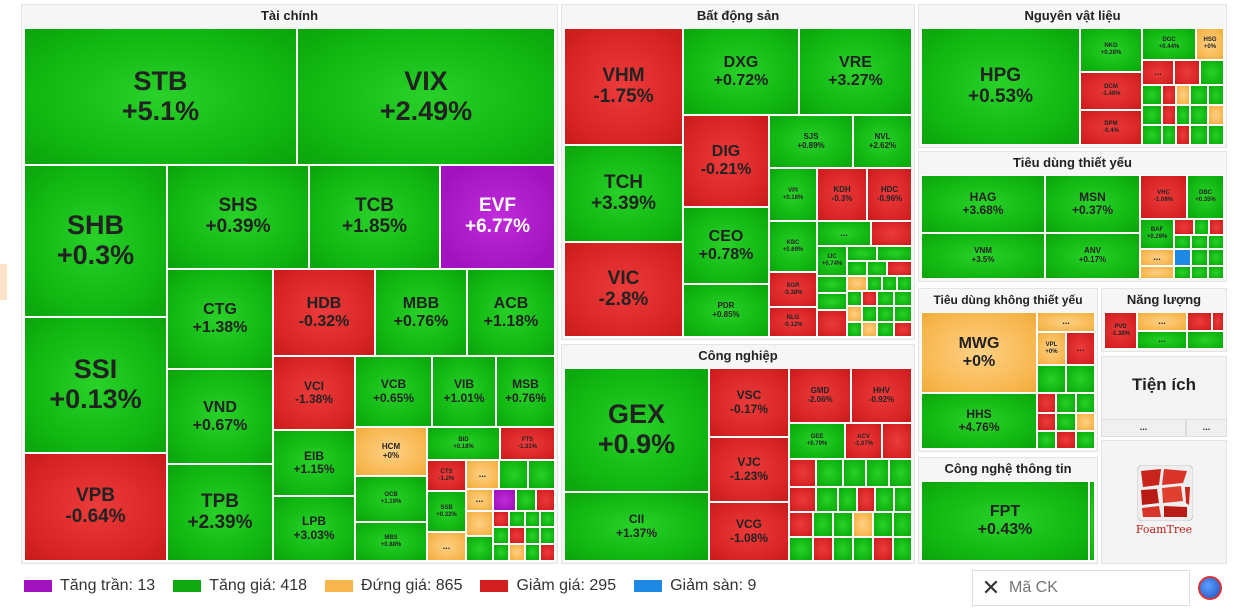 Image resolution: width=1234 pixels, height=610 pixels. Describe the element at coordinates (983, 256) in the screenshot. I see `stock-tile-vnm: VNM +3.5%` at that location.